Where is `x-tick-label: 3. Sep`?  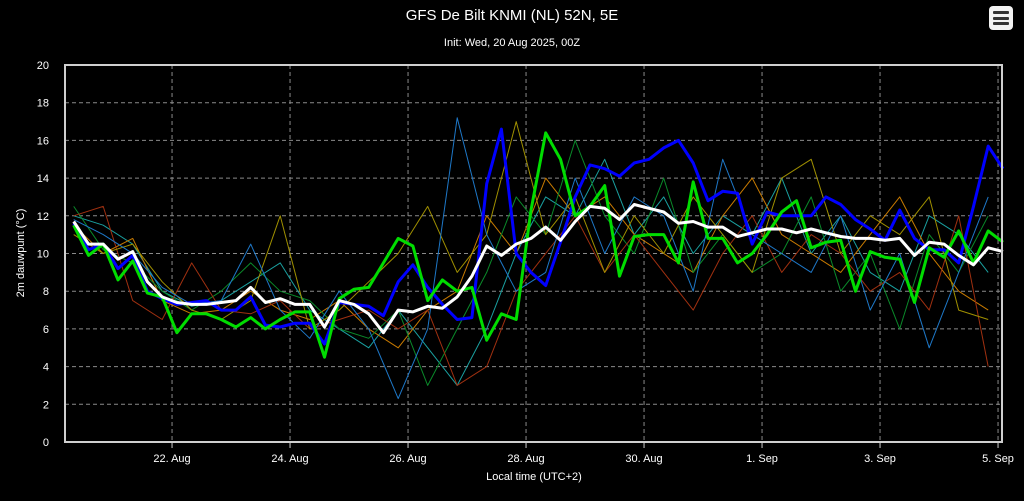 x-tick-label: 3. Sep is located at coordinates (880, 459).